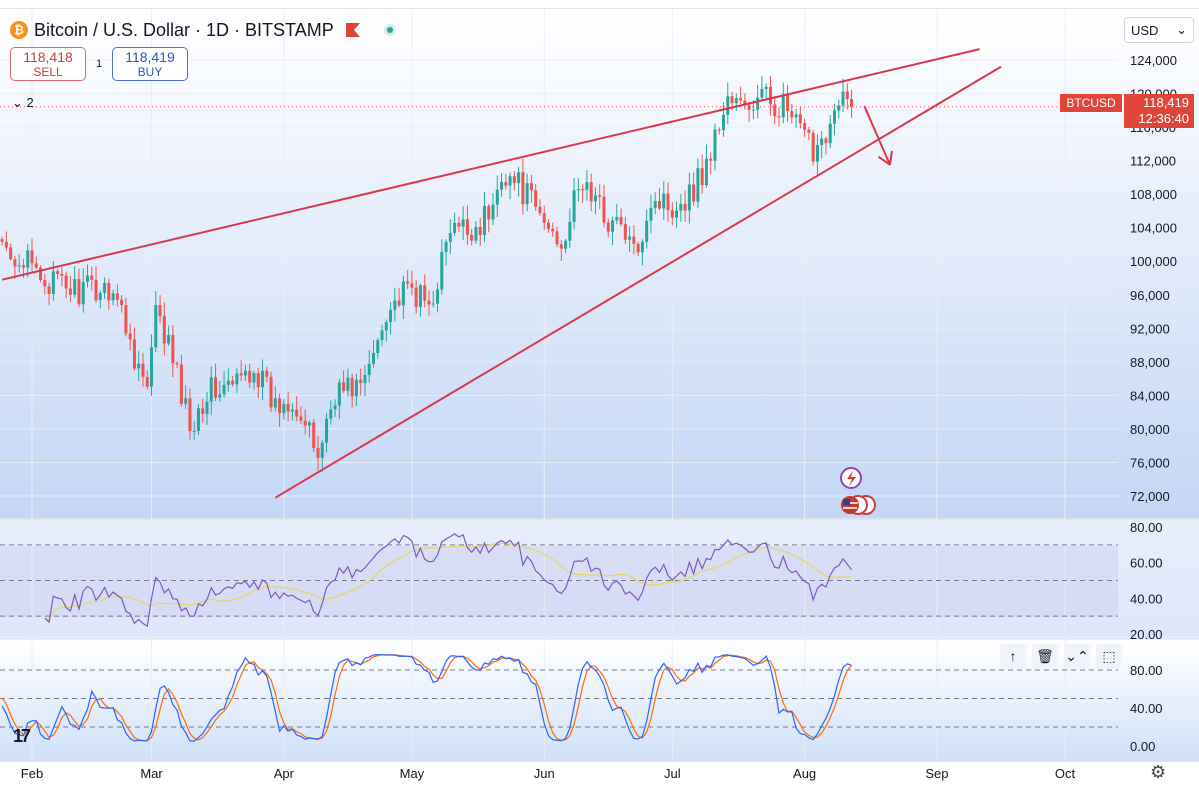 This screenshot has height=801, width=1199. I want to click on symbol-title: Bitcoin / U.S. Dollar · 1D · BITSTAMP, so click(184, 29).